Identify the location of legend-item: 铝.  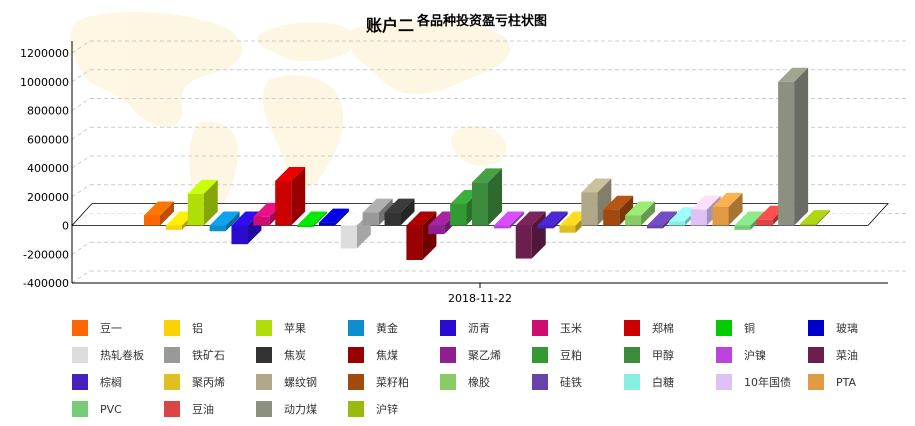
(183, 328).